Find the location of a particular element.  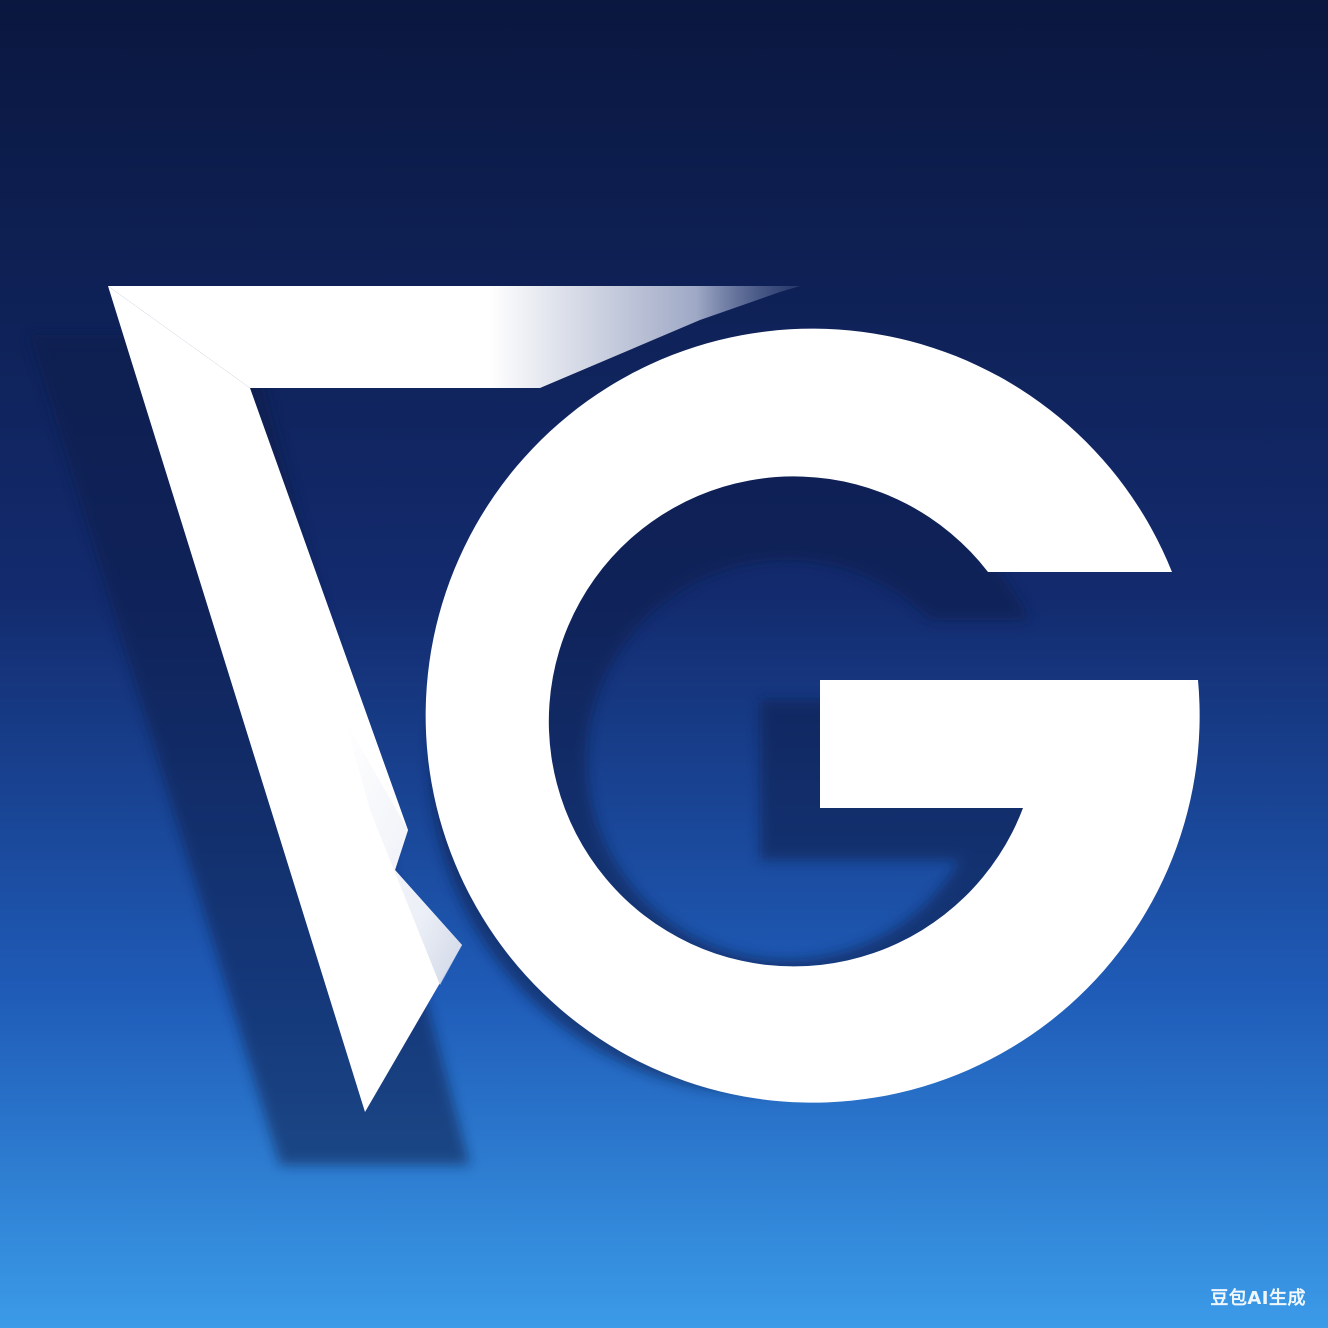

v-leg-fold is located at coordinates (403, 852).